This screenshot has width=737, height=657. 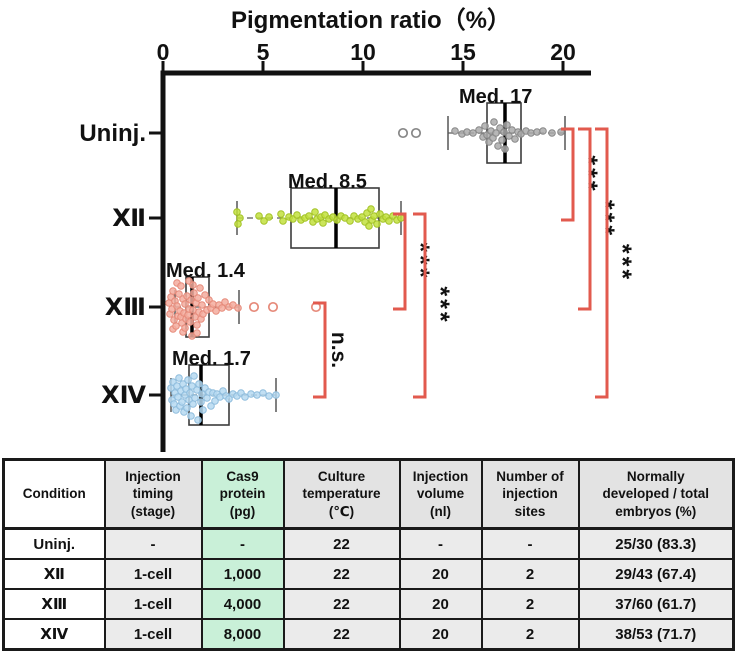 I want to click on median-label: Med. 17, so click(x=495, y=97).